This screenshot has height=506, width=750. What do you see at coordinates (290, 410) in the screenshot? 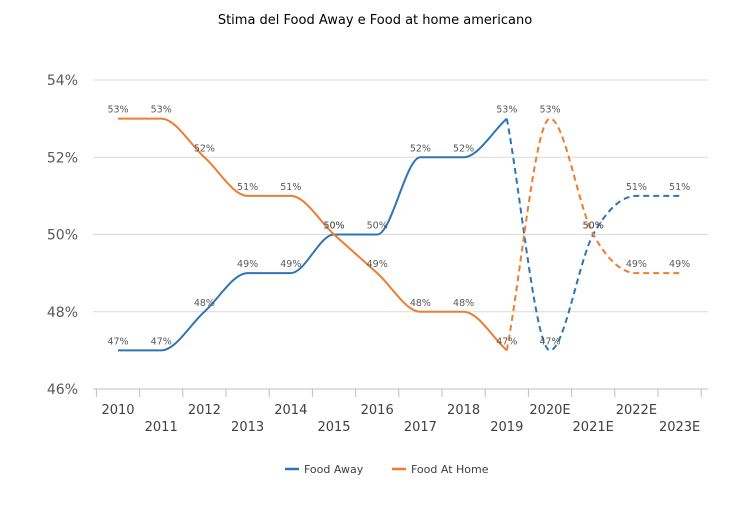
I see `x-tick-label: 2014` at bounding box center [290, 410].